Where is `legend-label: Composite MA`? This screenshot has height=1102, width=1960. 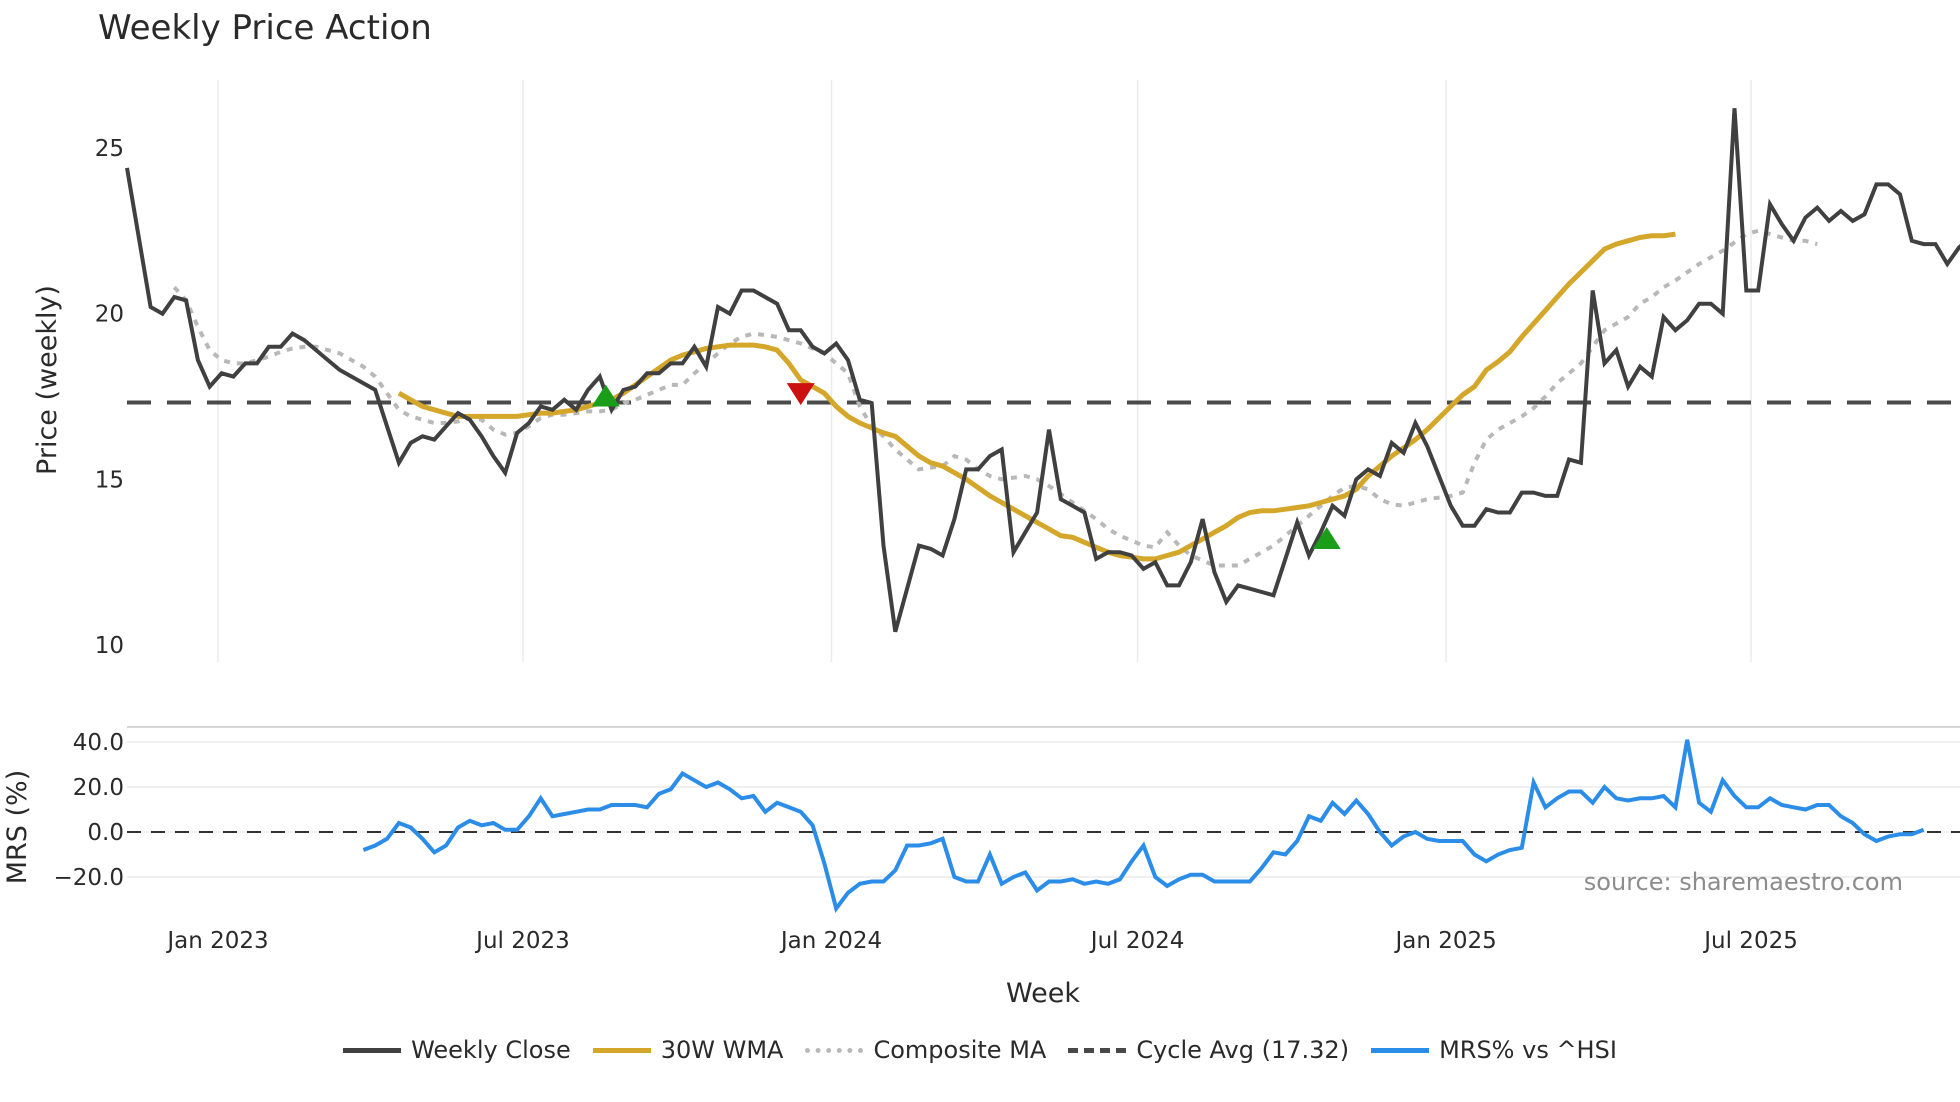
legend-label: Composite MA is located at coordinates (960, 1050).